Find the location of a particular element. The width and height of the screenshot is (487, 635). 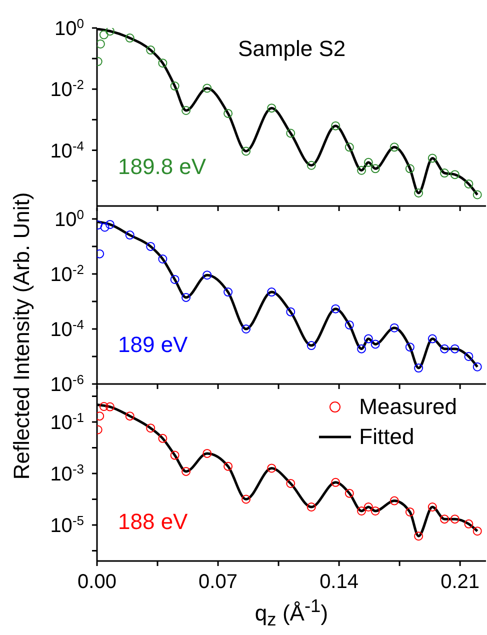

y-axis-title: Reflected Intensity (Arb. Unit) is located at coordinates (22, 336).